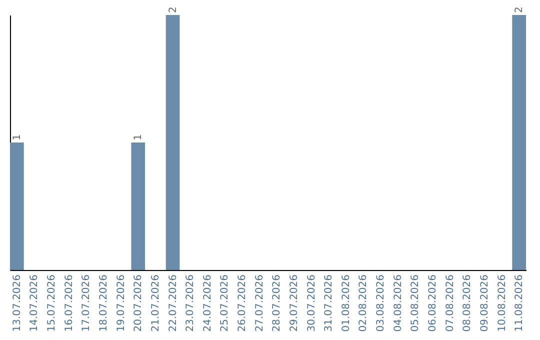 The image size is (540, 340). Describe the element at coordinates (484, 303) in the screenshot. I see `x-tick-label: 09.08.2026` at that location.